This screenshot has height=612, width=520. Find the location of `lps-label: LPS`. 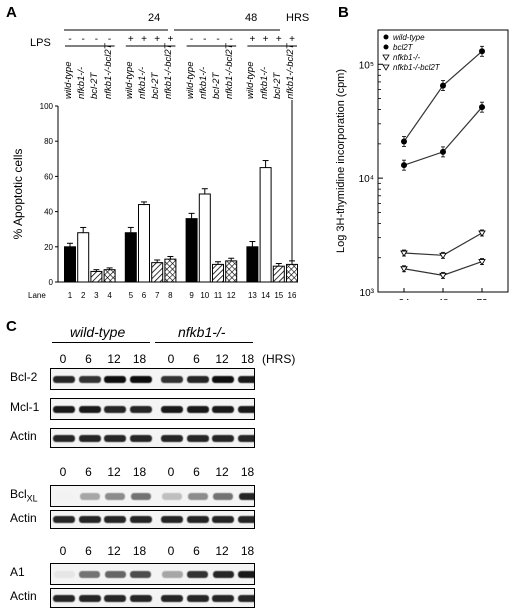

lps-label: LPS is located at coordinates (40, 43).